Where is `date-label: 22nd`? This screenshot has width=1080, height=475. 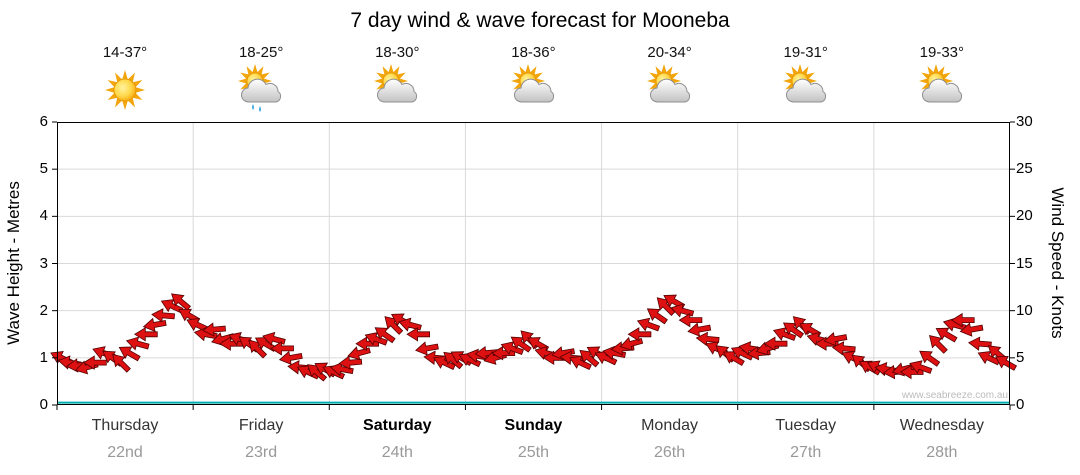
date-label: 22nd is located at coordinates (125, 452).